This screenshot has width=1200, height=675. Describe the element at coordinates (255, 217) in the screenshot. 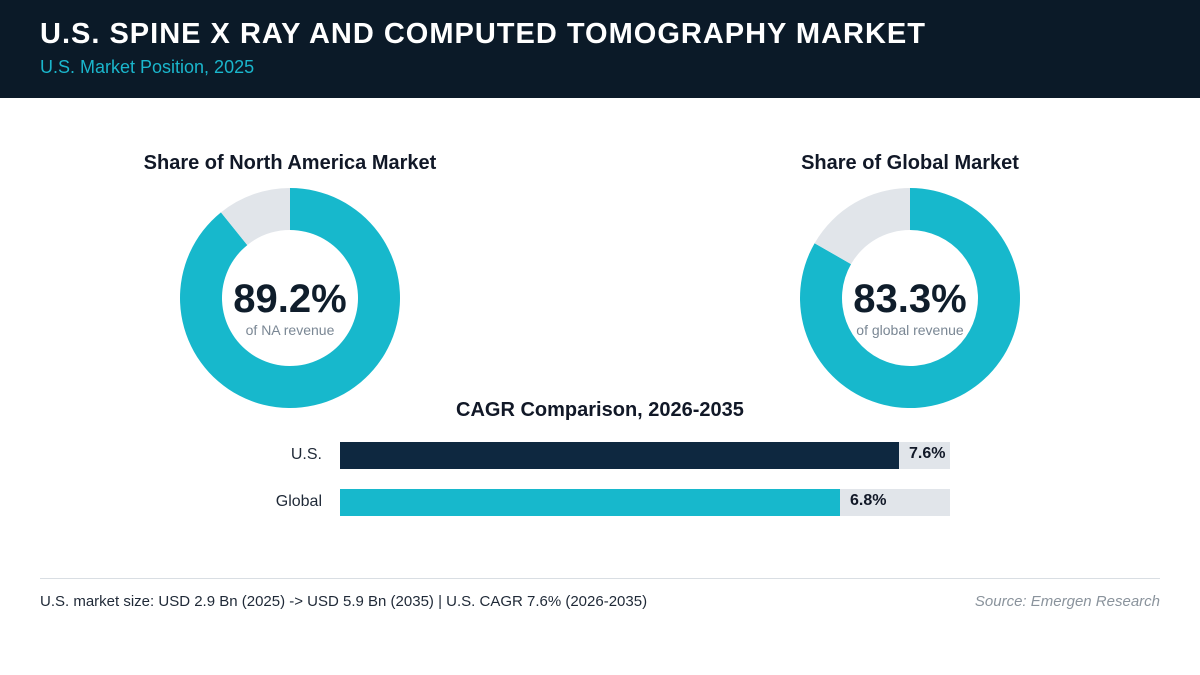

I see `donut-na-slice-rest` at that location.